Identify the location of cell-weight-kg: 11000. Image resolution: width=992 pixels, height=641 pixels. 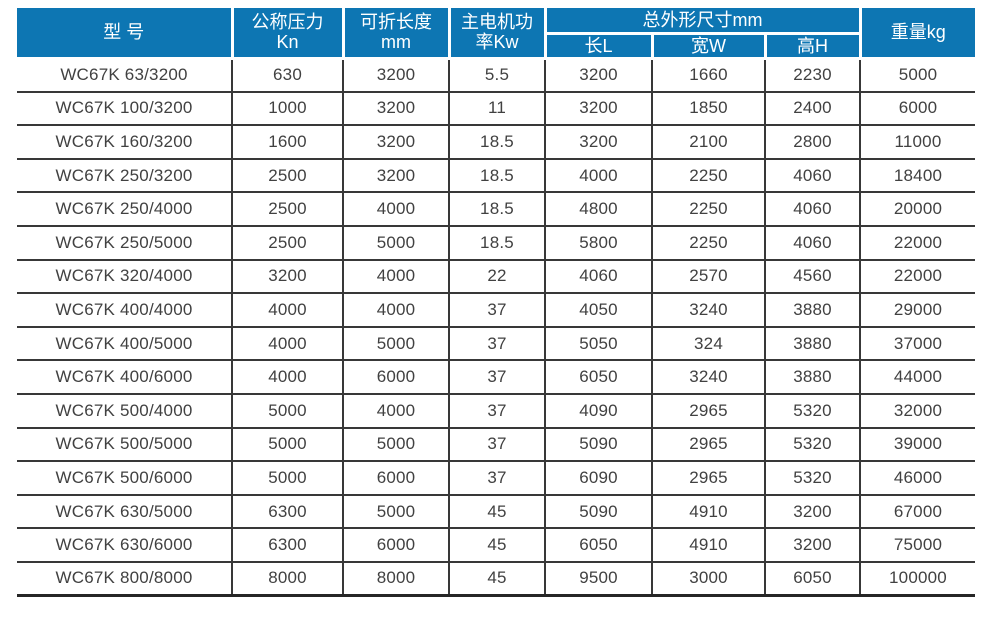
(917, 142).